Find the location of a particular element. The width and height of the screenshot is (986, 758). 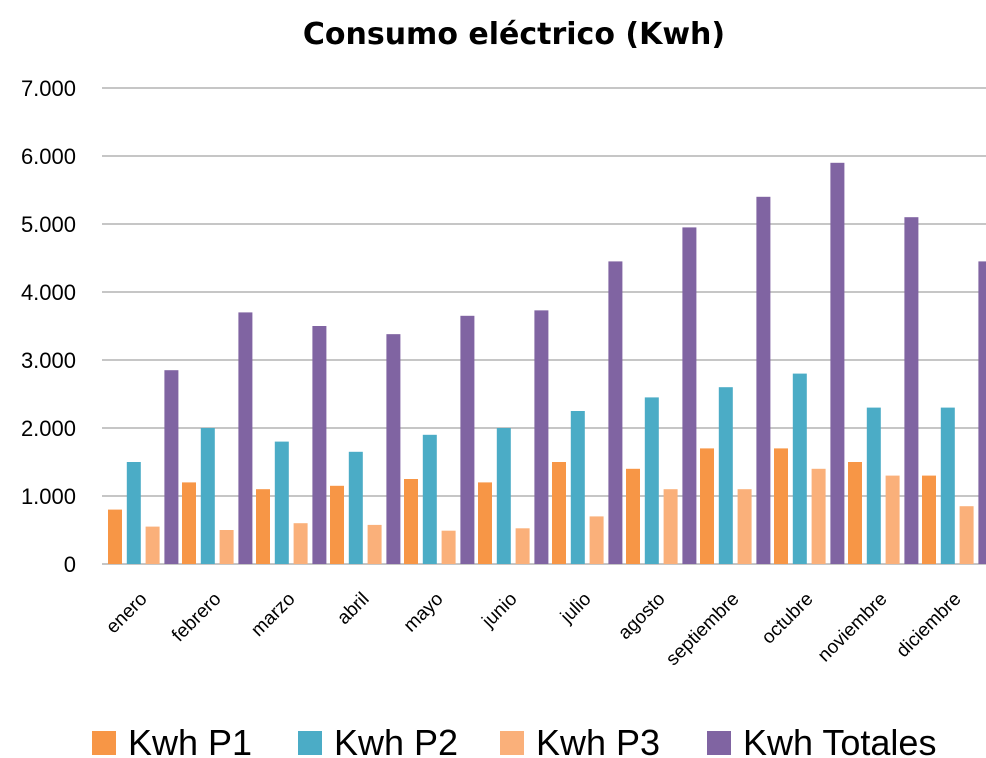

bar-kwh-p1-agosto is located at coordinates (633, 516).